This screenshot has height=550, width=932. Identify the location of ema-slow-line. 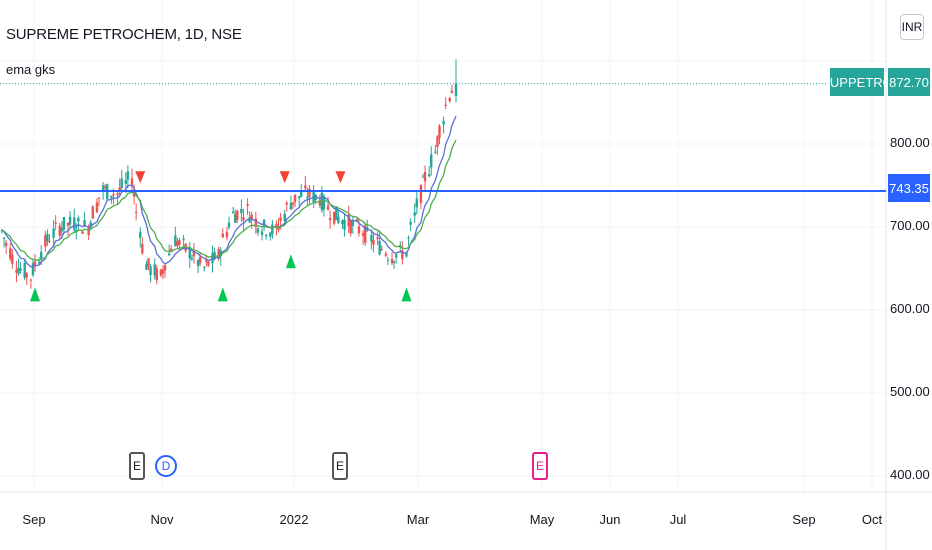
(229, 200).